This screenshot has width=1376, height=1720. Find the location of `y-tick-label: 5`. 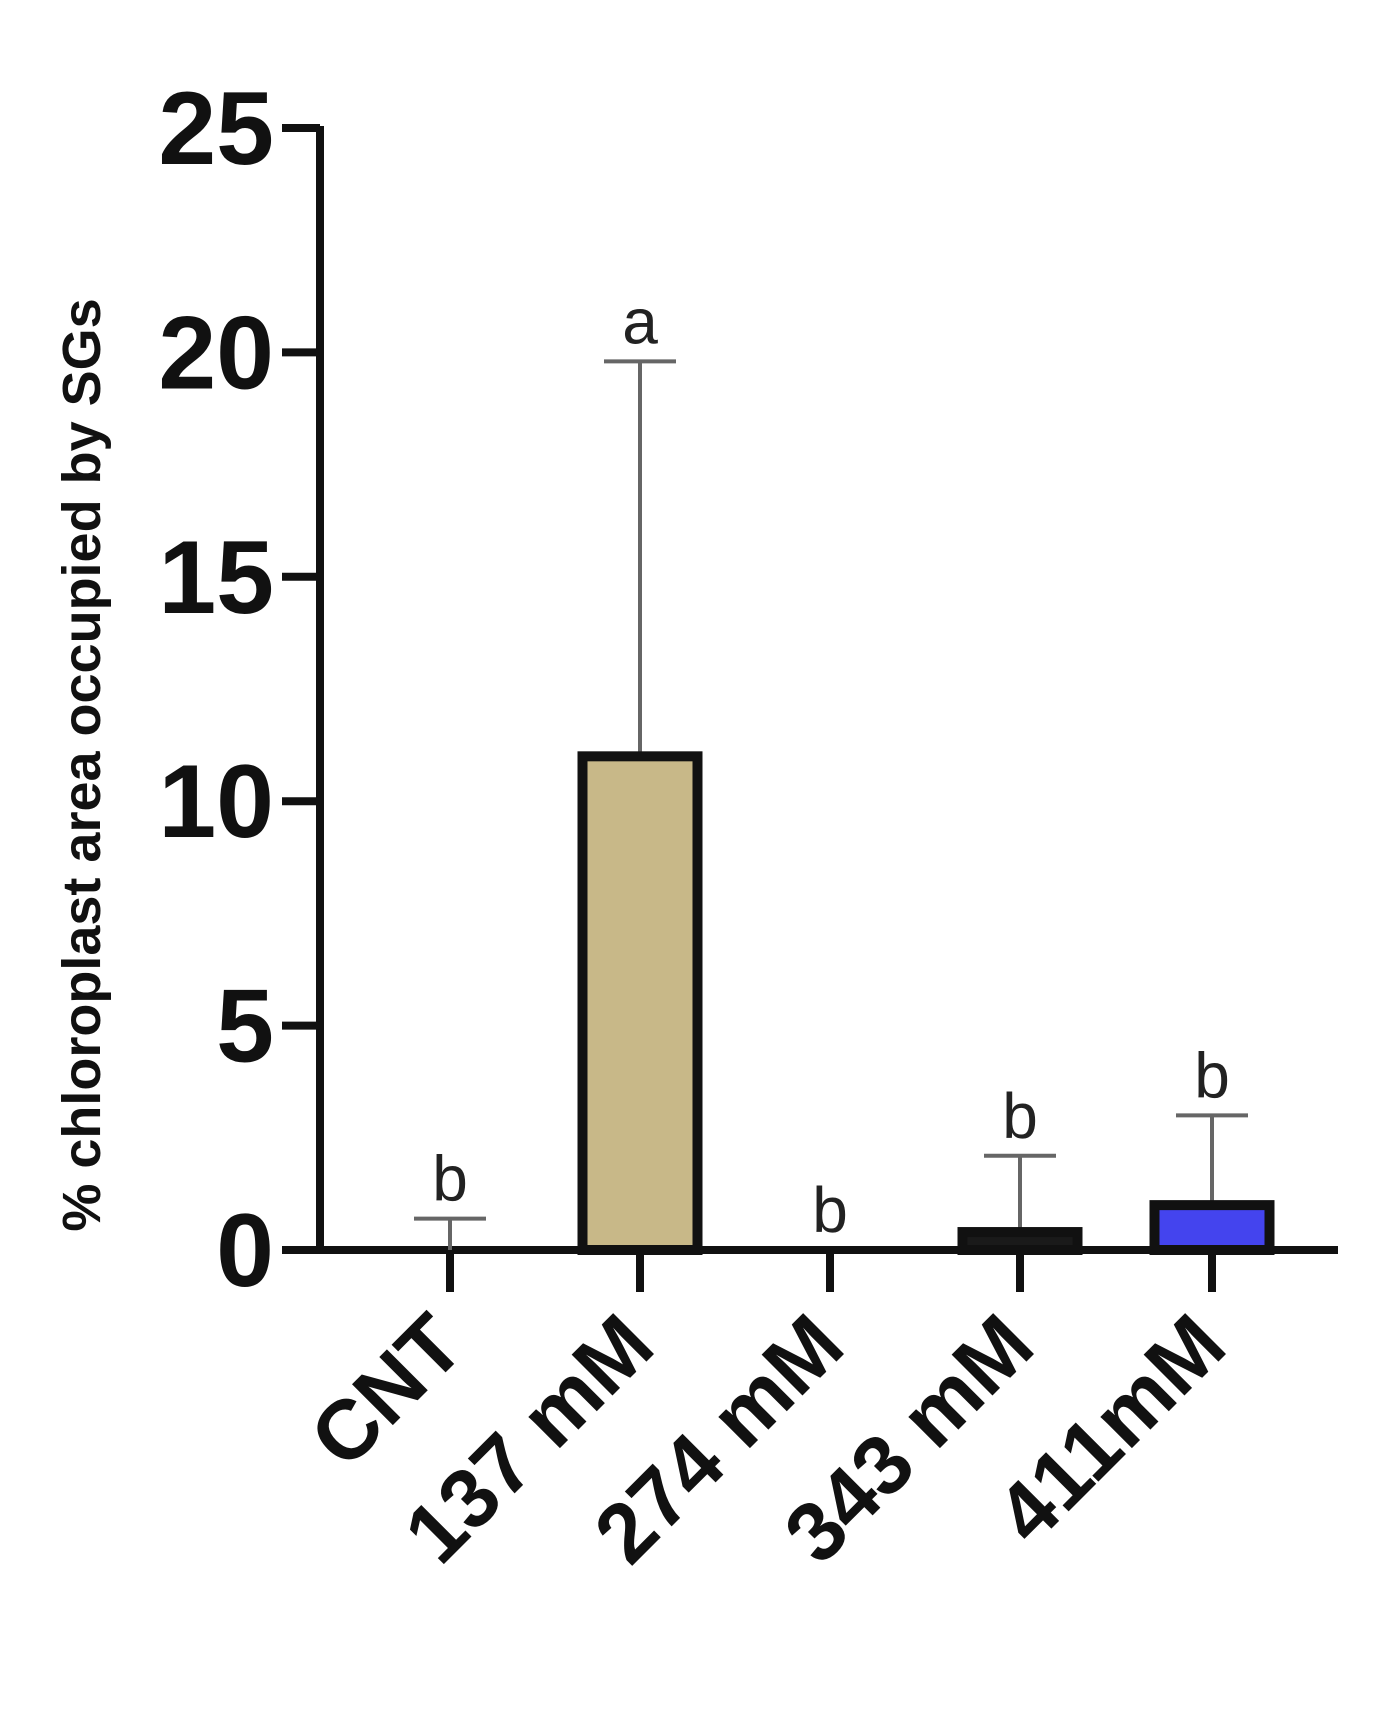

y-tick-label: 5 is located at coordinates (245, 1027).